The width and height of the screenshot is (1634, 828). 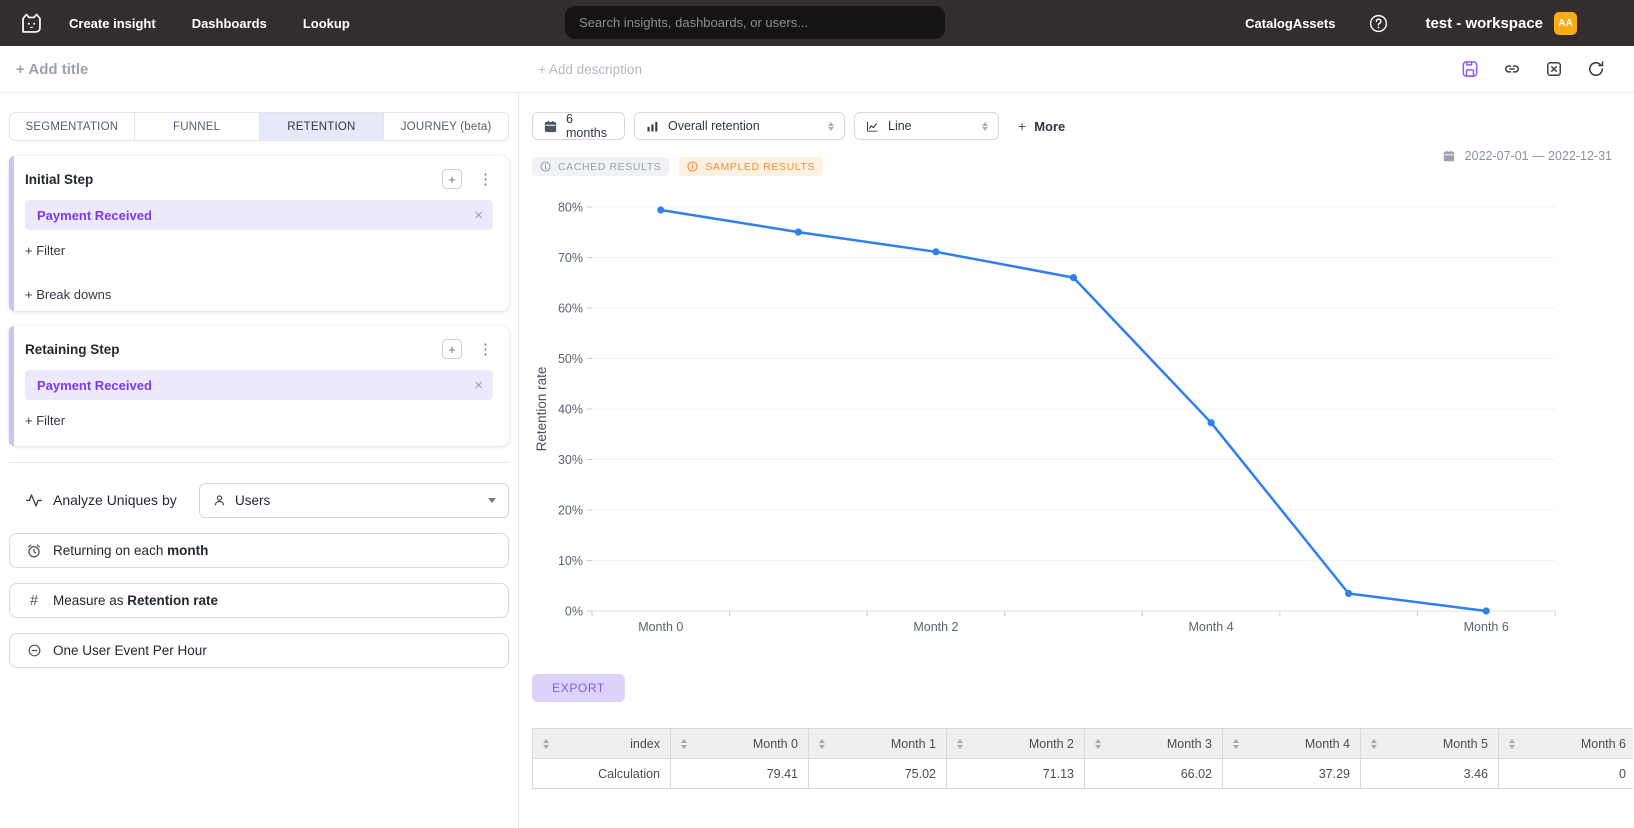 What do you see at coordinates (322, 126) in the screenshot?
I see `tab-retention: RETENTION` at bounding box center [322, 126].